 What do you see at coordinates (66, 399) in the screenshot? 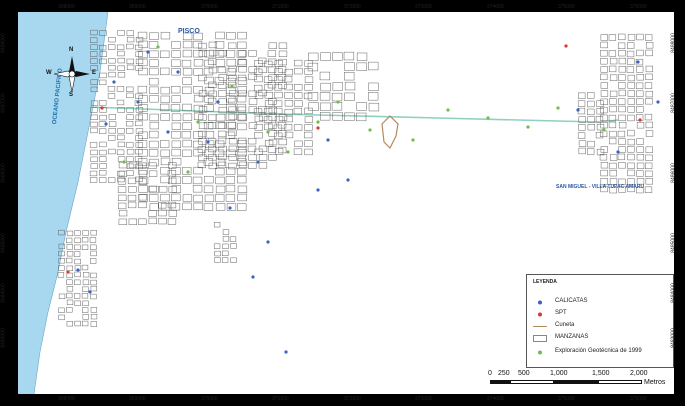
I see `bottom-tick-label: 368000` at bounding box center [66, 399].